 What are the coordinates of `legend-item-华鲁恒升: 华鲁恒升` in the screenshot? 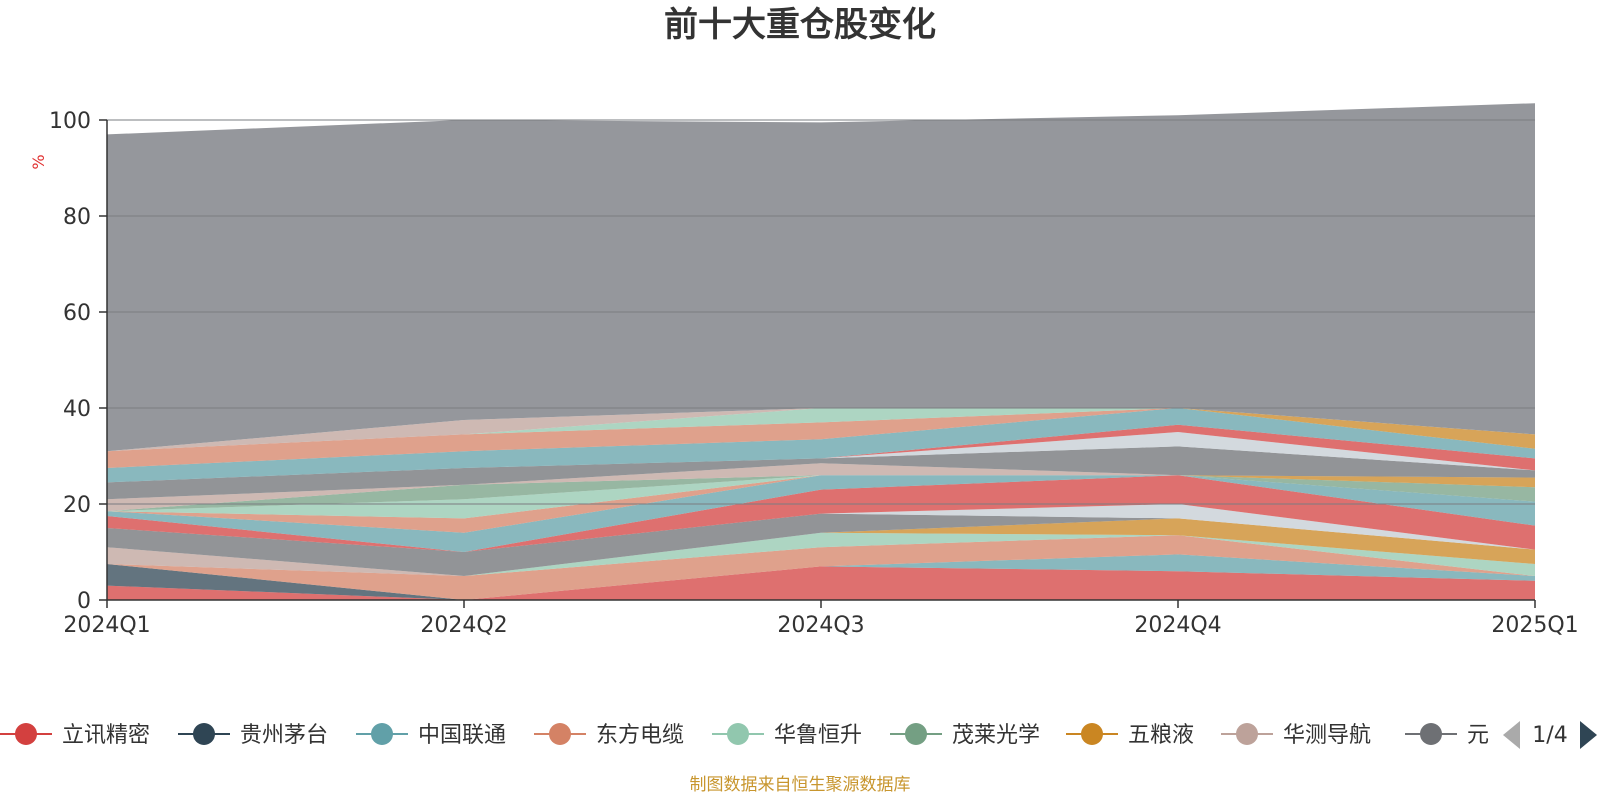 It's located at (787, 735).